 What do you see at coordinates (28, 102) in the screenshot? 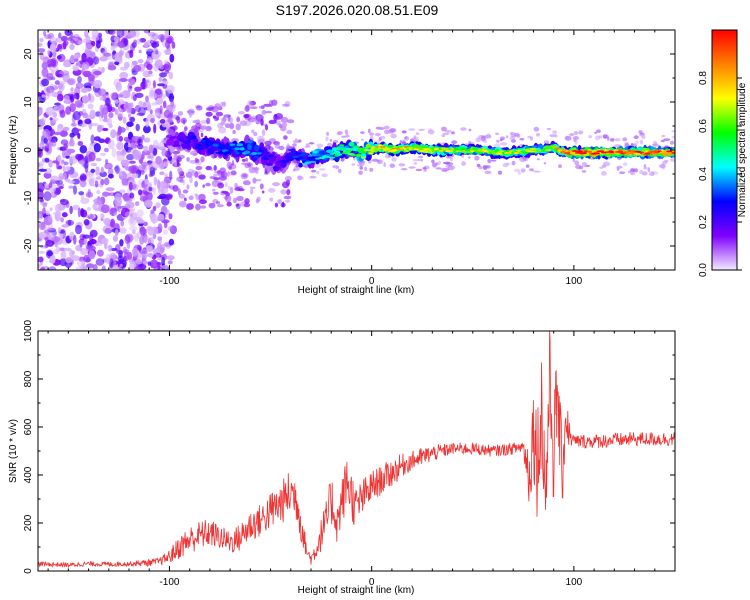
I see `y-tick-label: 10` at bounding box center [28, 102].